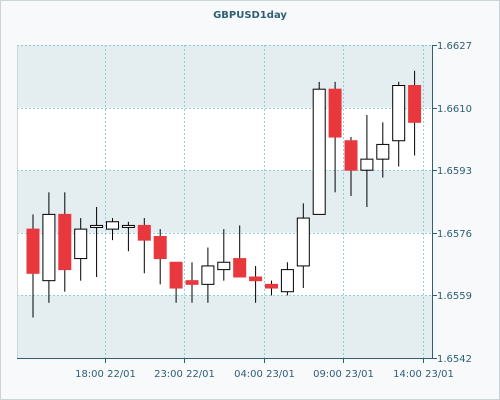  What do you see at coordinates (184, 374) in the screenshot?
I see `x-tick-label: 23:00 22/01` at bounding box center [184, 374].